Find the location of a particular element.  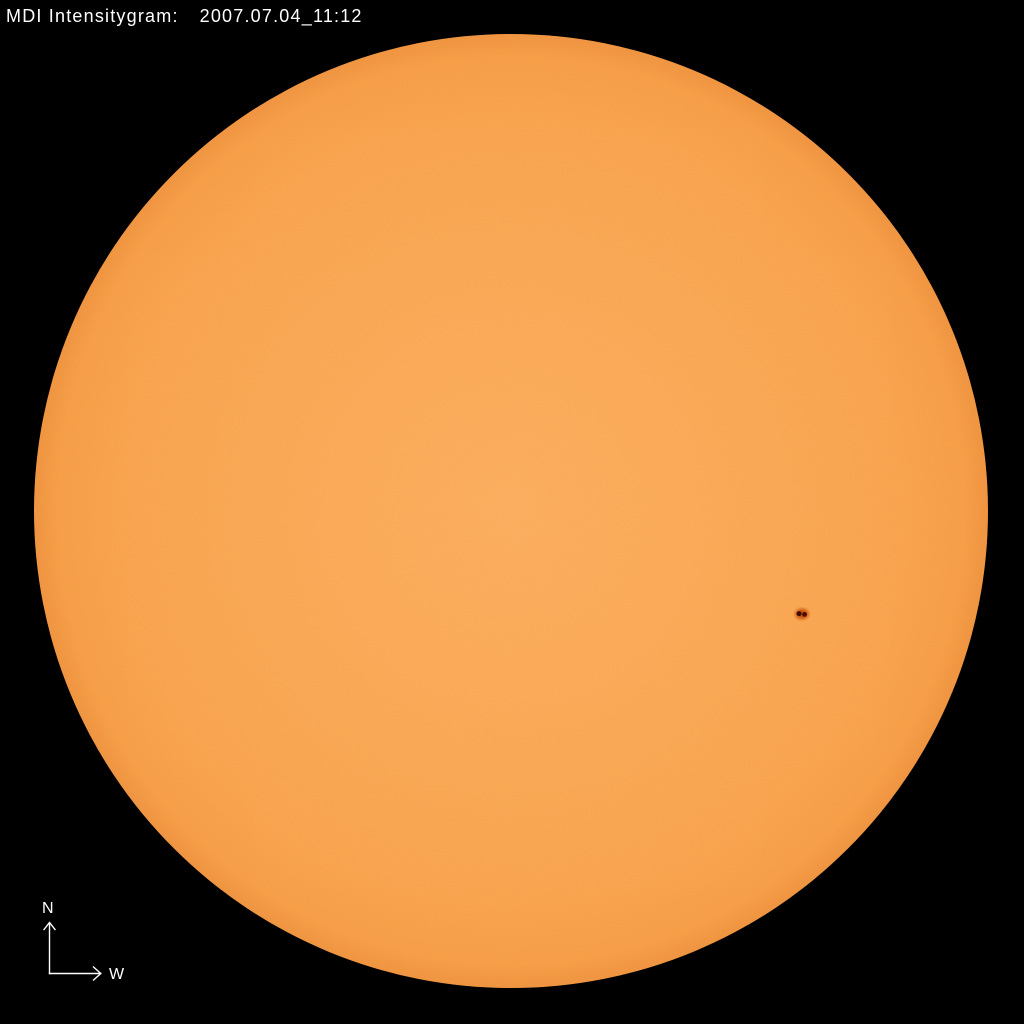

sunspot-penumbra is located at coordinates (802, 614).